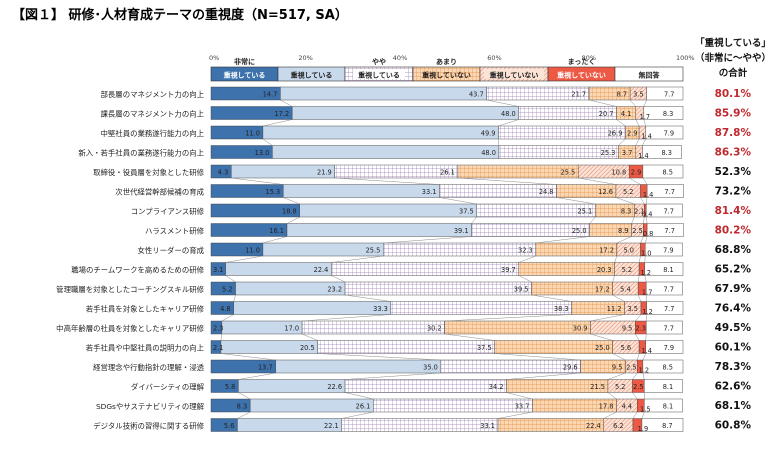 The image size is (780, 461). Describe the element at coordinates (627, 406) in the screenshot. I see `value-label: 4.4` at that location.